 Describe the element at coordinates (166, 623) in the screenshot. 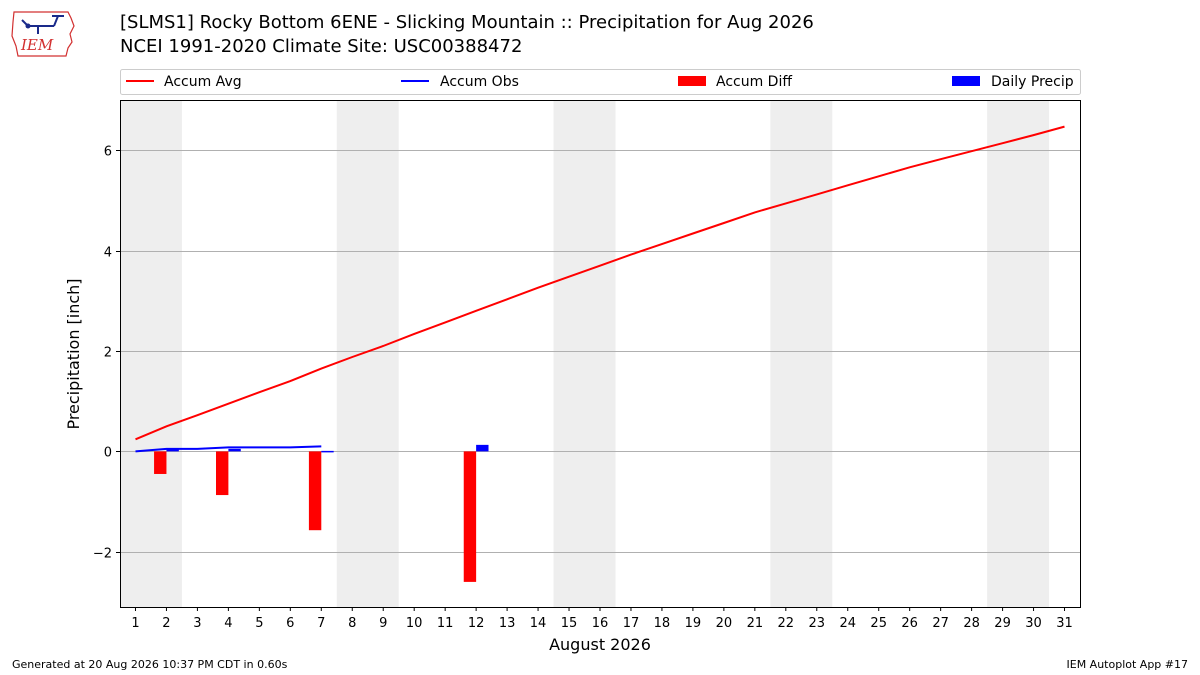

I see `x-tick-label: 2` at that location.